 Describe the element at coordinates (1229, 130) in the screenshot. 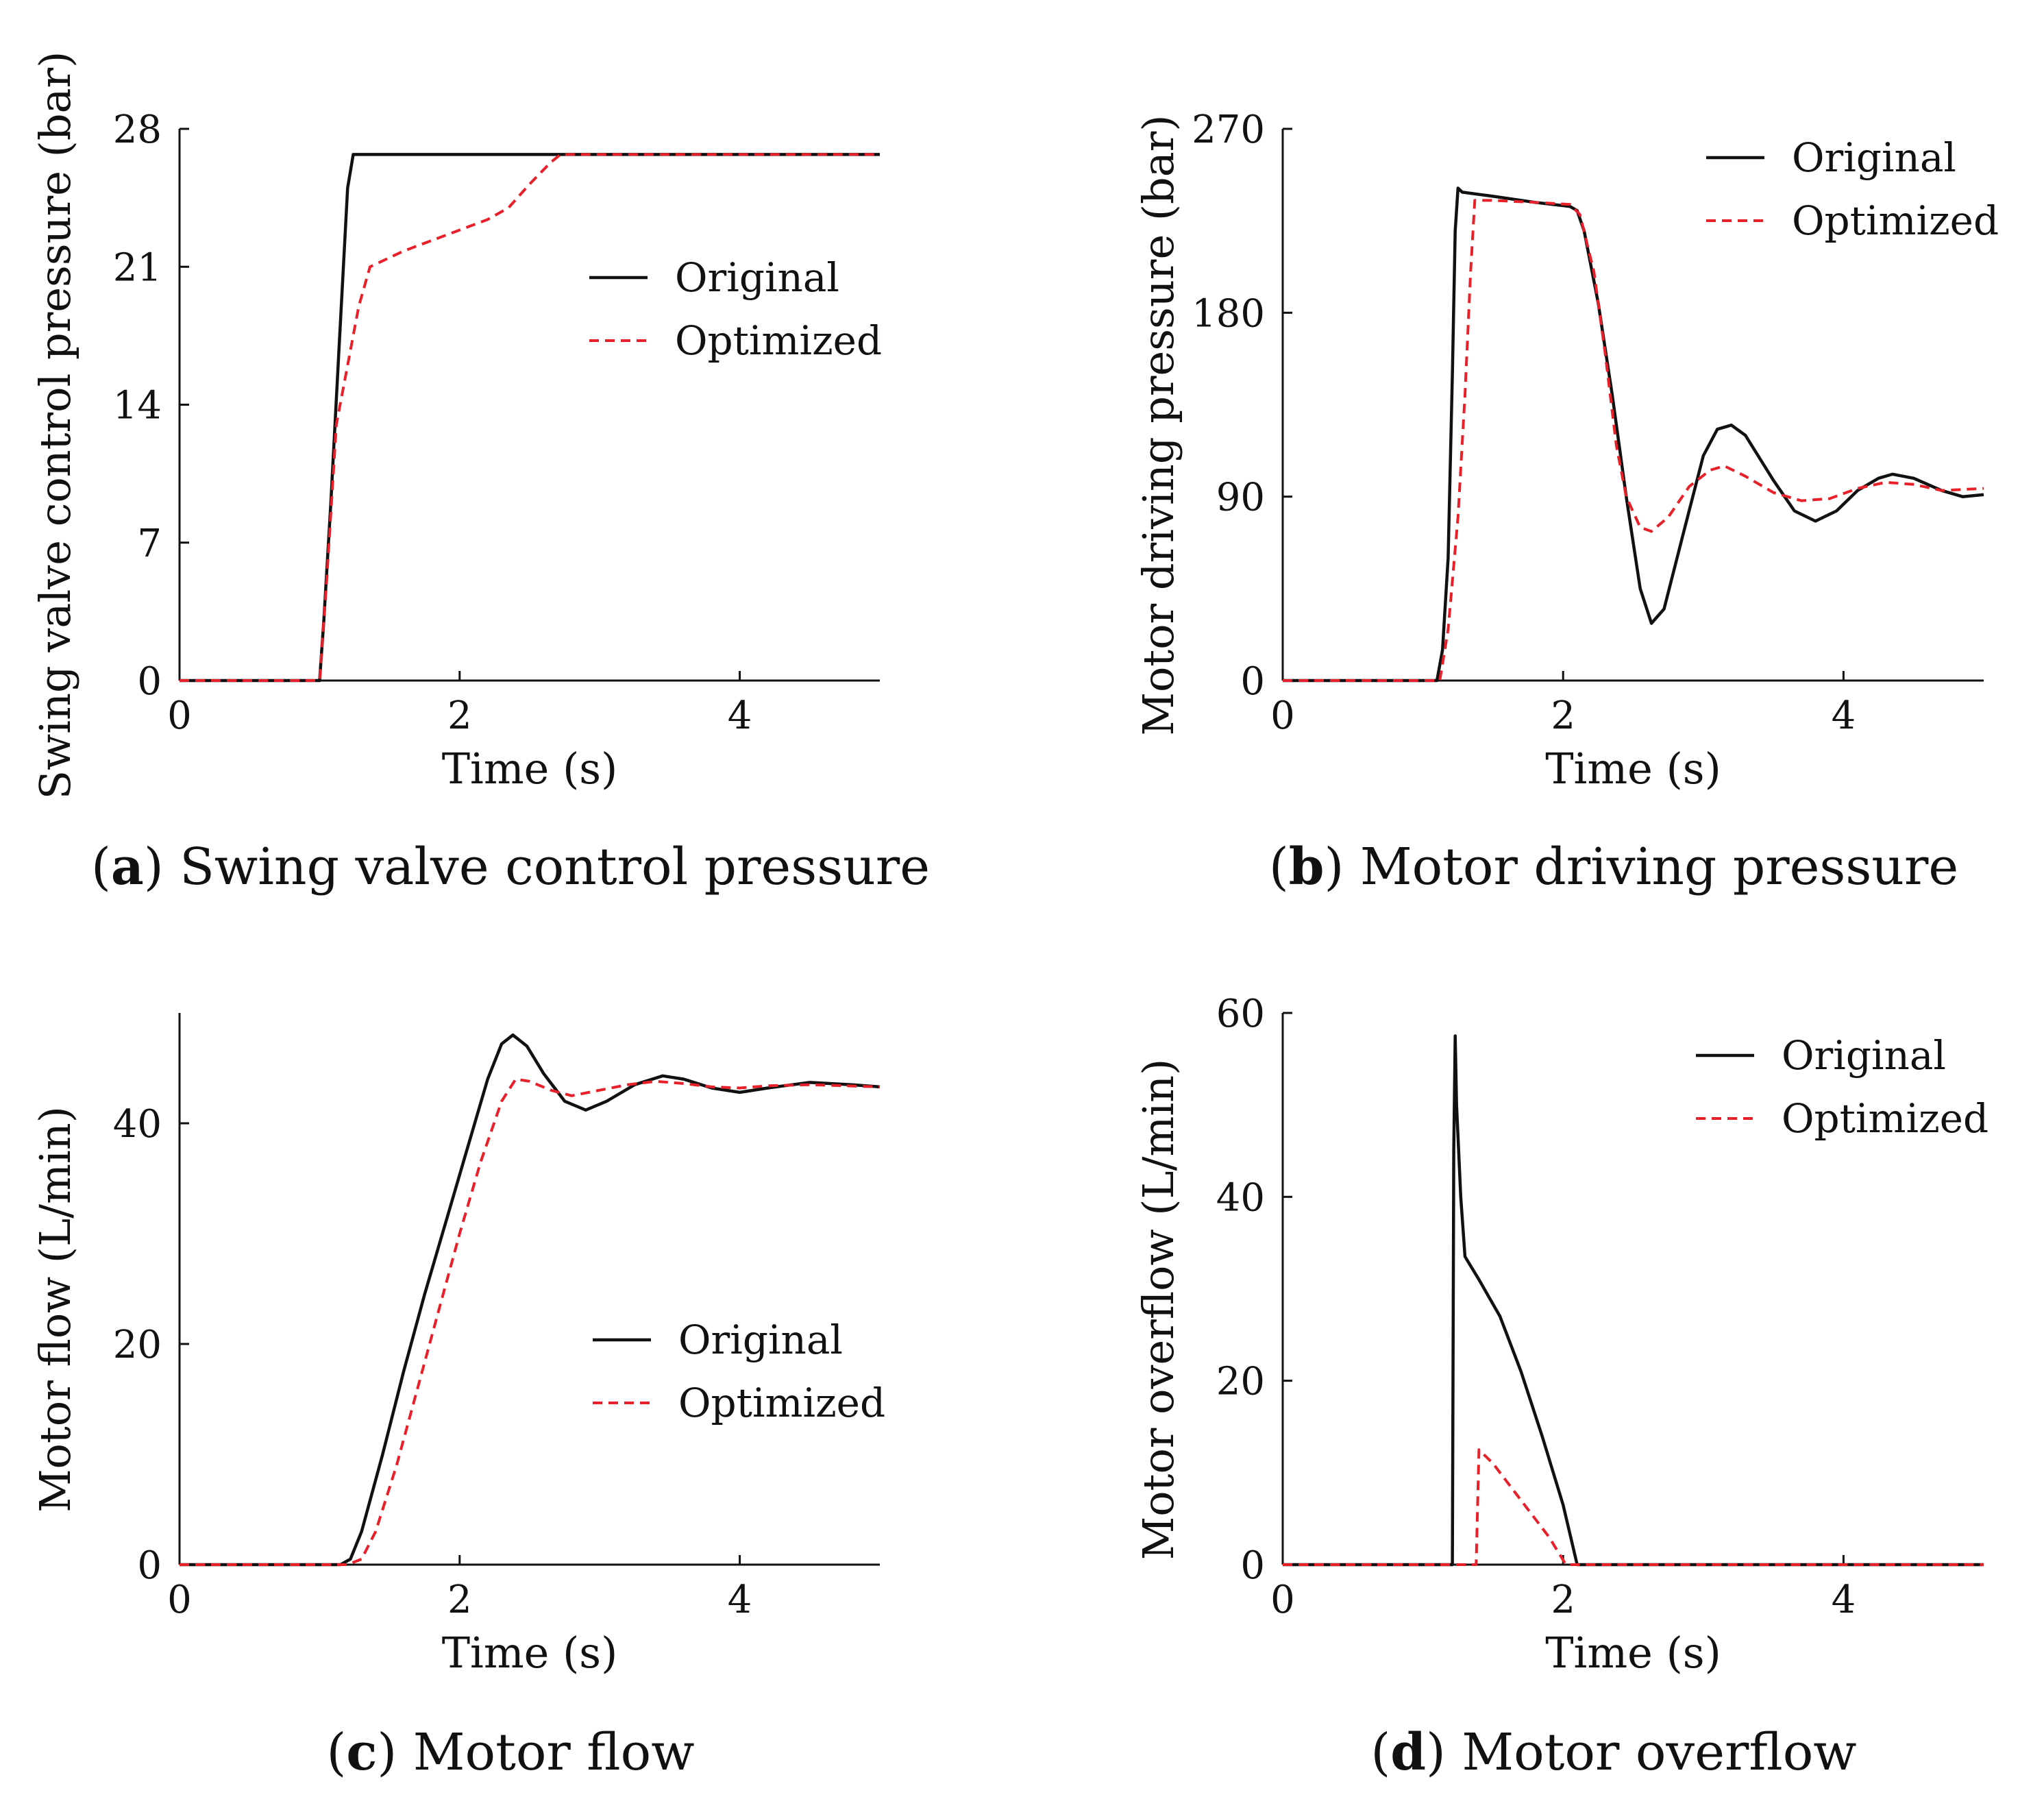

I see `y-tick-label: 270` at that location.